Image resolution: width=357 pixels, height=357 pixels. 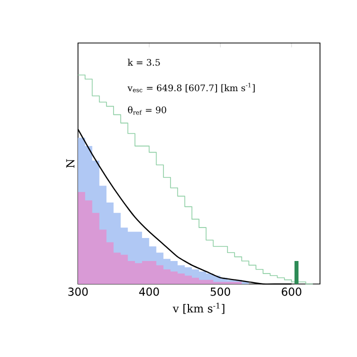 I want to click on x-tick-label: 300, so click(x=78, y=292).